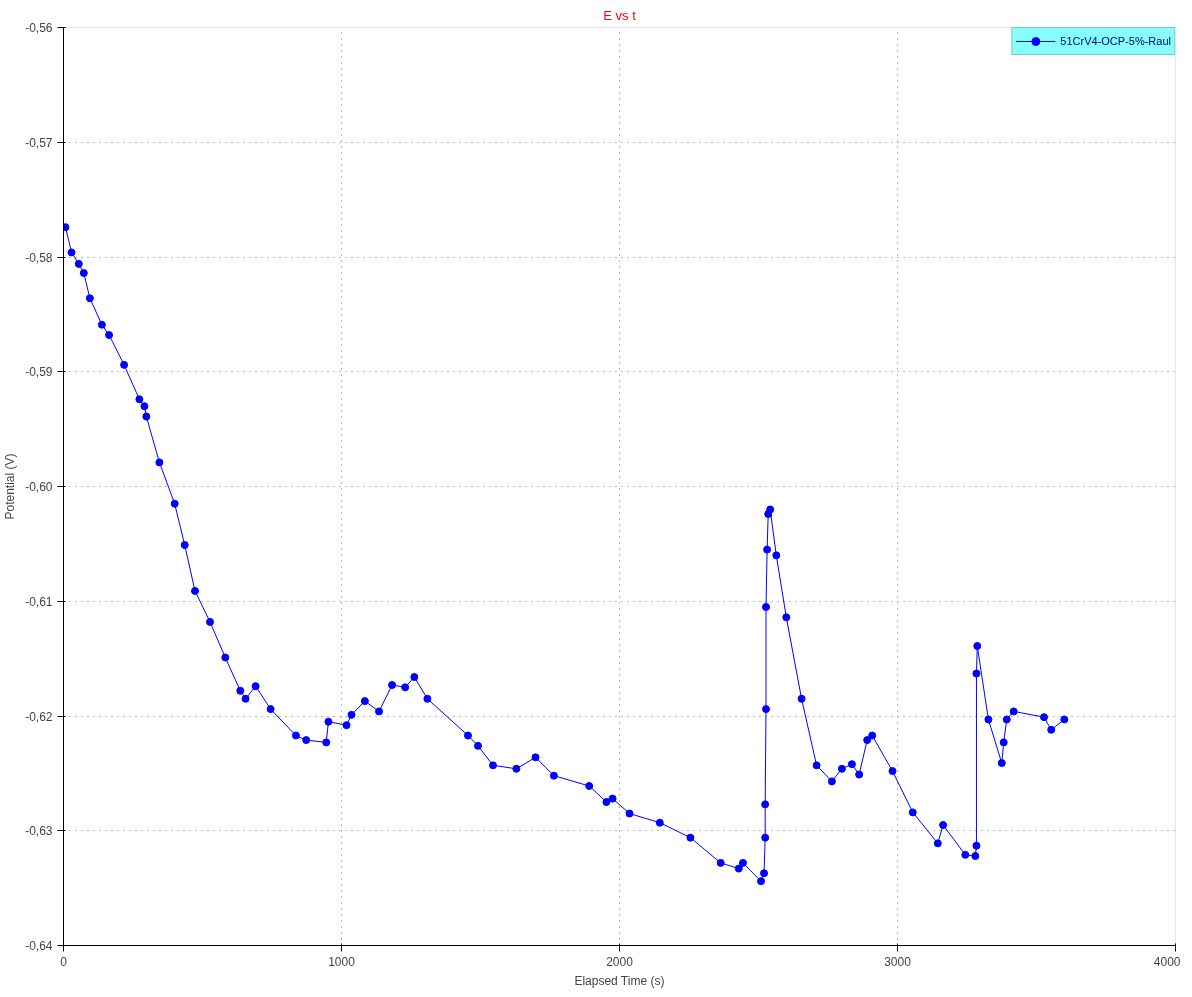 This screenshot has width=1192, height=997. Describe the element at coordinates (64, 961) in the screenshot. I see `x-tick-label: 0` at that location.